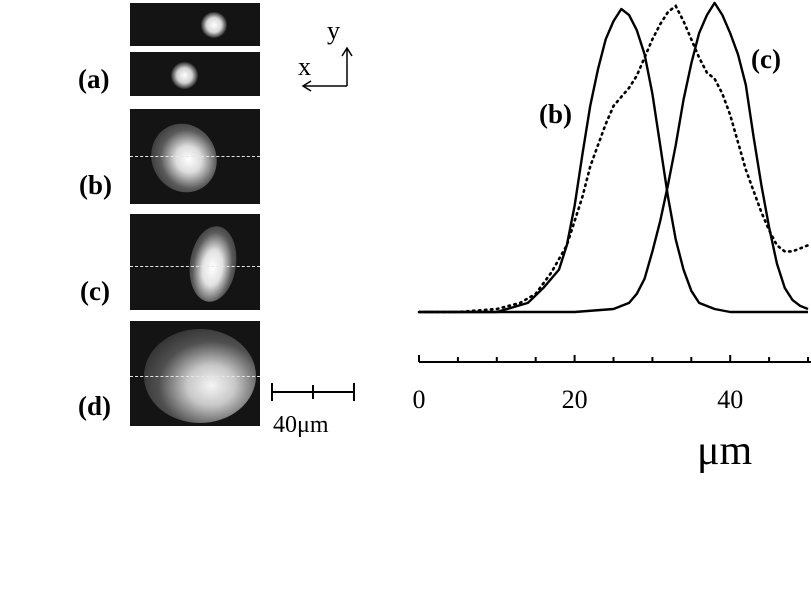  I want to click on scale-bar-label: 40μm, so click(301, 425).